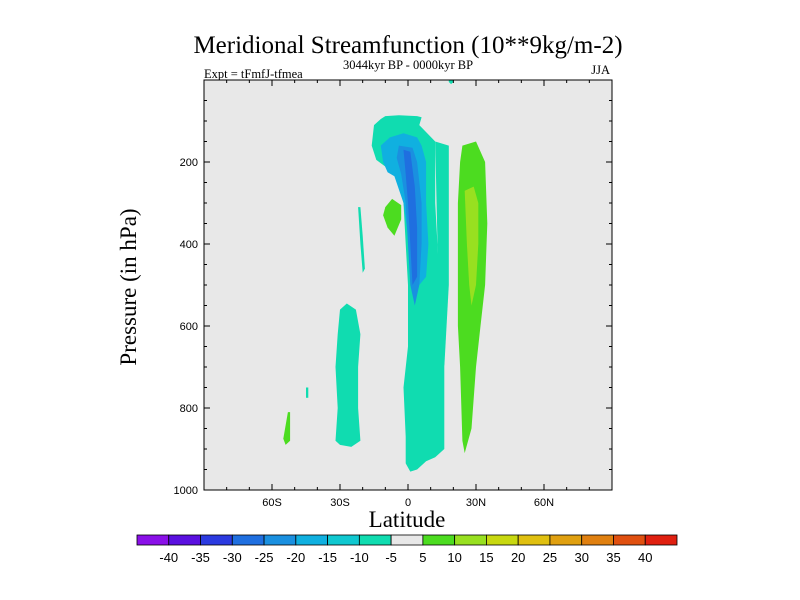  Describe the element at coordinates (451, 82) in the screenshot. I see `contour-cyan-sliver-upper-right` at that location.